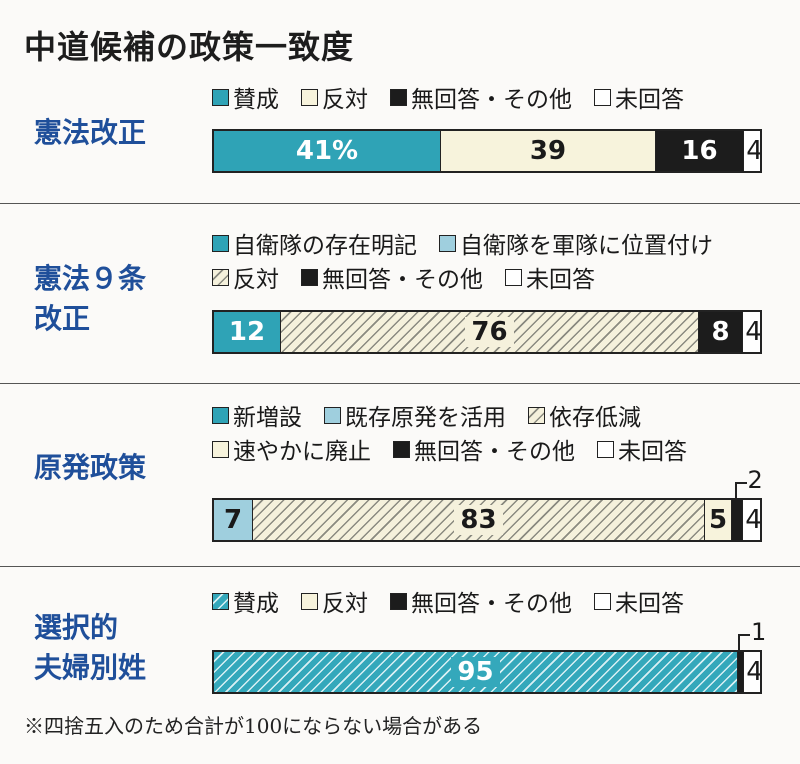 This screenshot has width=800, height=764. What do you see at coordinates (425, 418) in the screenshot?
I see `legend-label: 既存原発を活用` at bounding box center [425, 418].